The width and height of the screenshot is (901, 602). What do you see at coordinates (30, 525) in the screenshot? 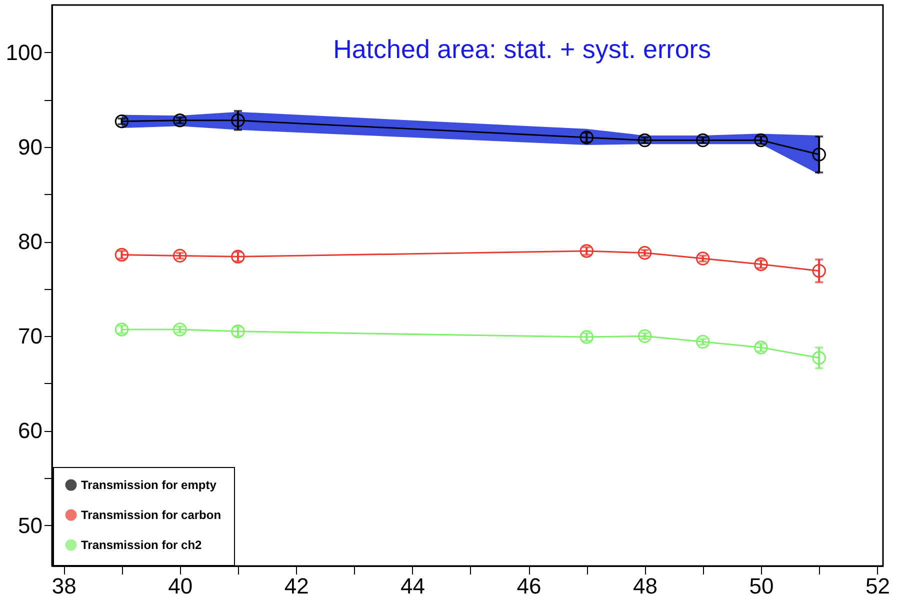
I see `y-tick-label: 50` at bounding box center [30, 525].